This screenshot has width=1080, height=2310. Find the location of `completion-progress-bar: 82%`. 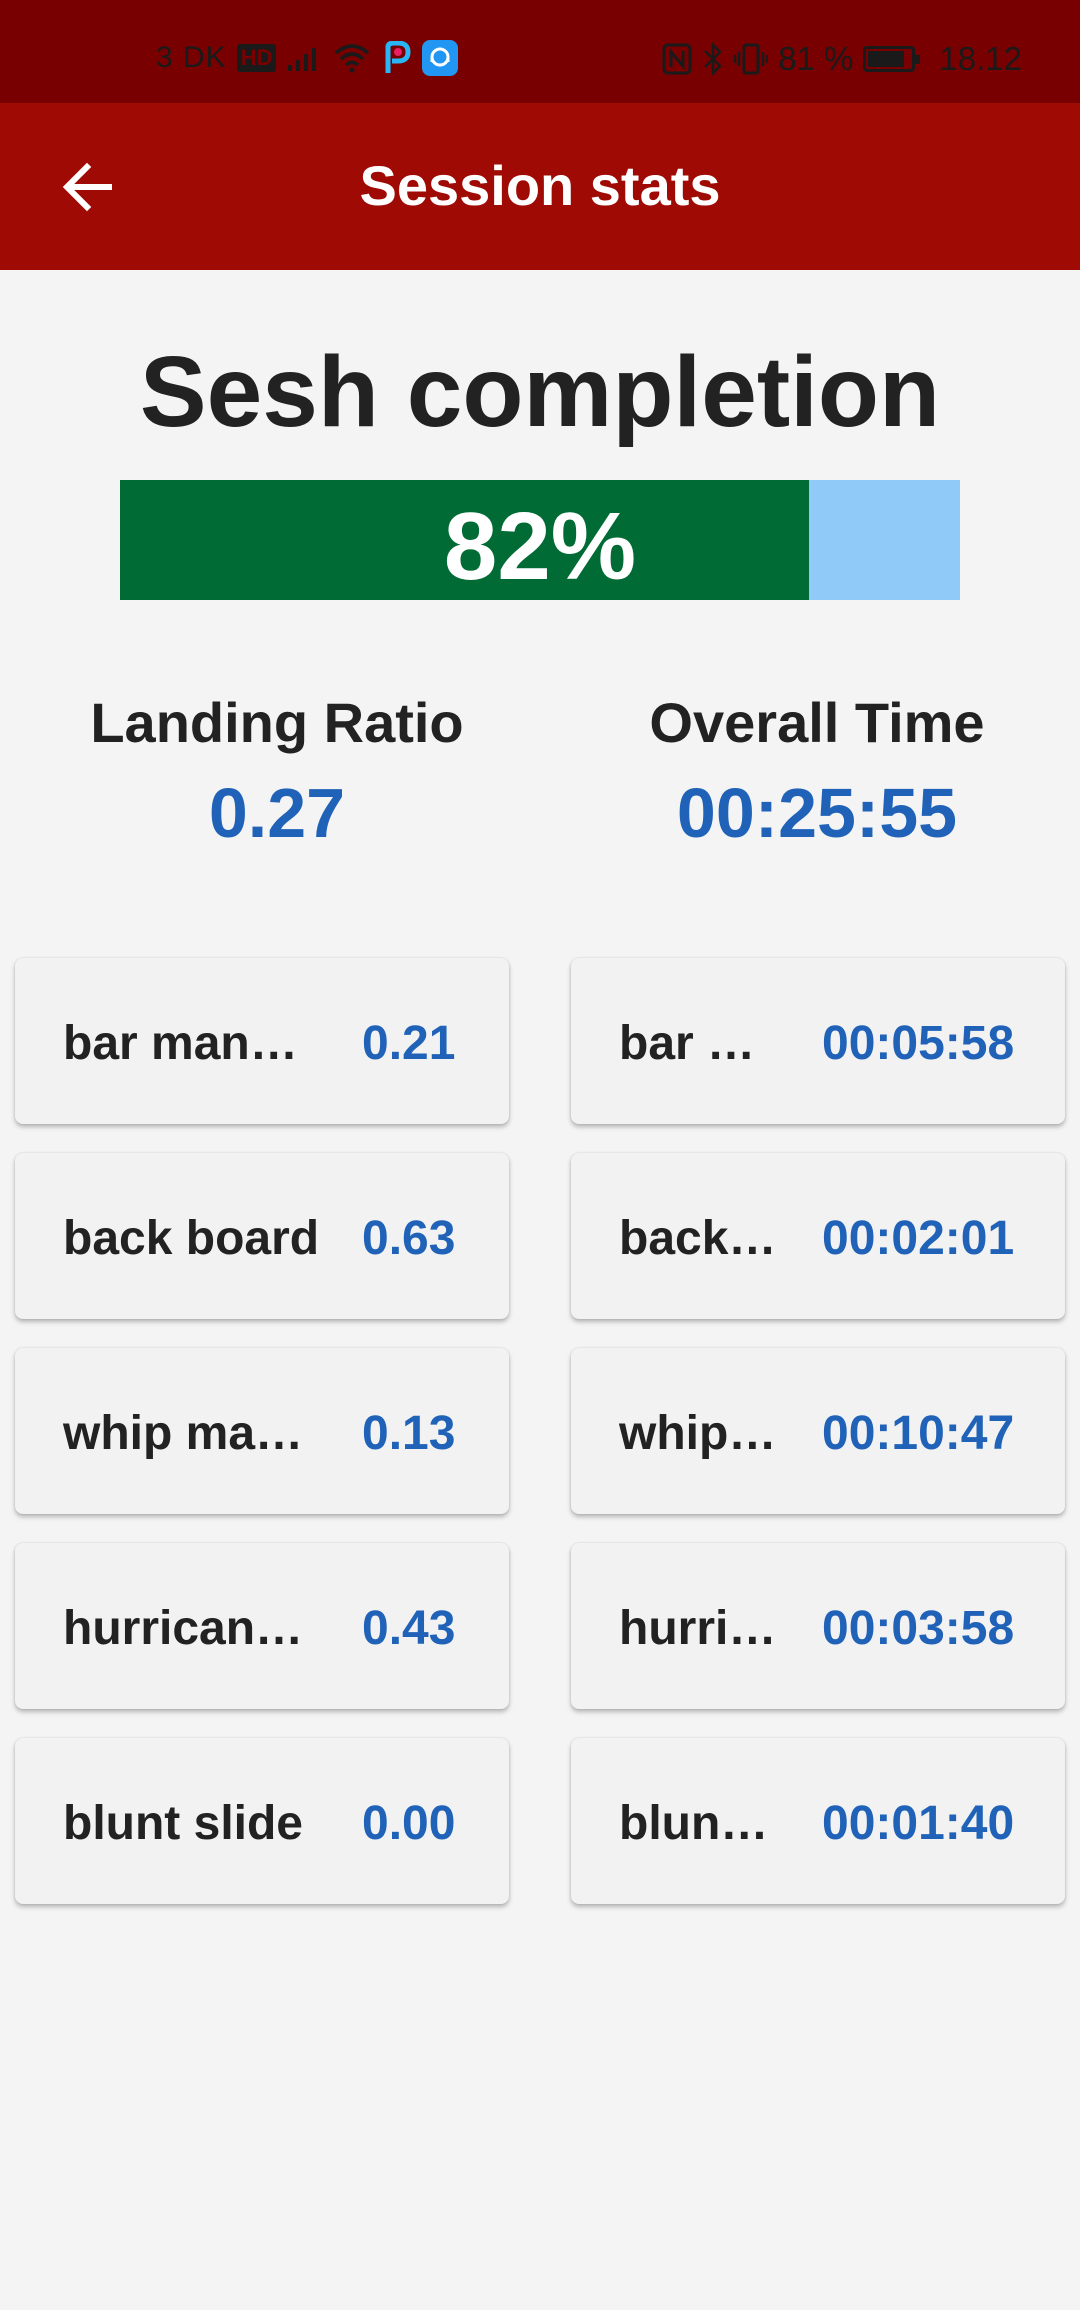

completion-progress-bar: 82% is located at coordinates (540, 540).